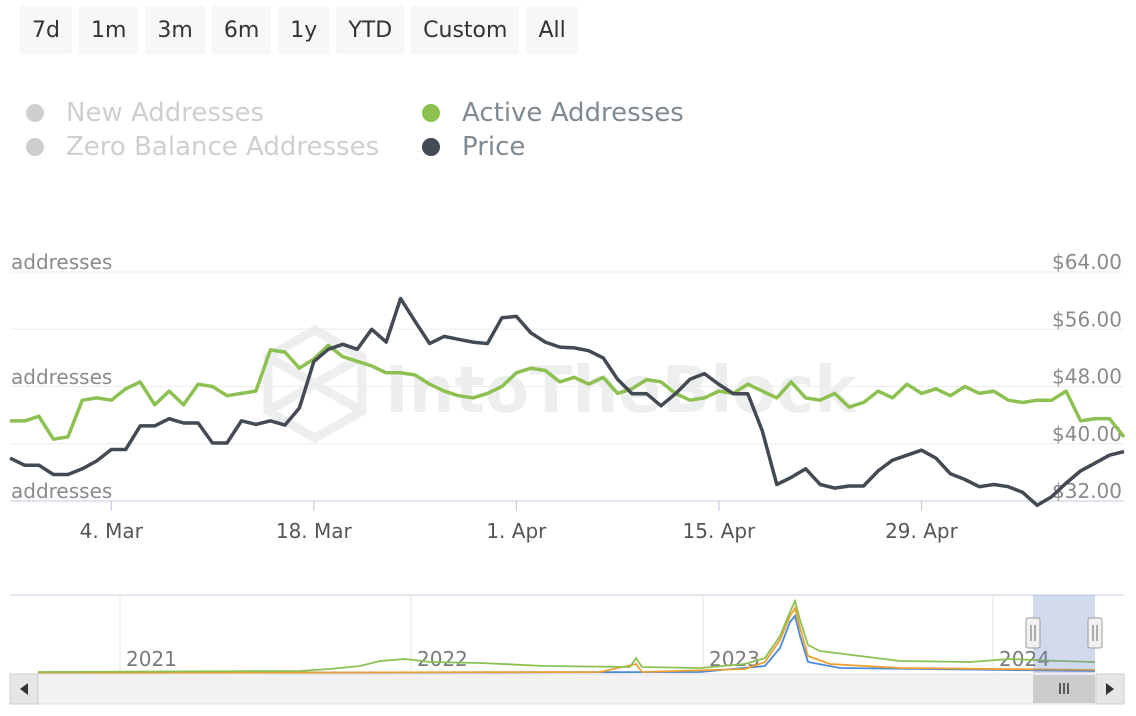  Describe the element at coordinates (370, 30) in the screenshot. I see `range-button-ytd: YTD` at that location.